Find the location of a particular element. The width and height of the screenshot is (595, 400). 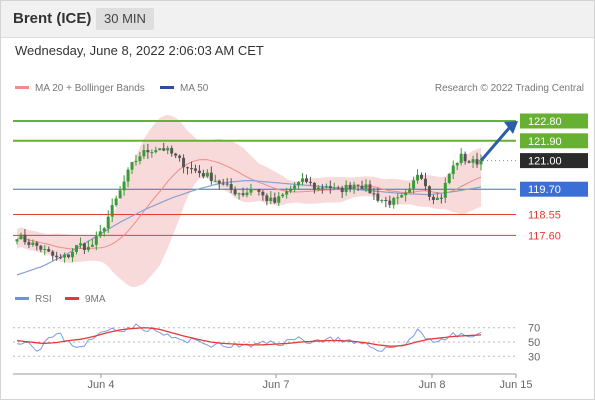

x-tick-jun-4: Jun 4 is located at coordinates (101, 385).